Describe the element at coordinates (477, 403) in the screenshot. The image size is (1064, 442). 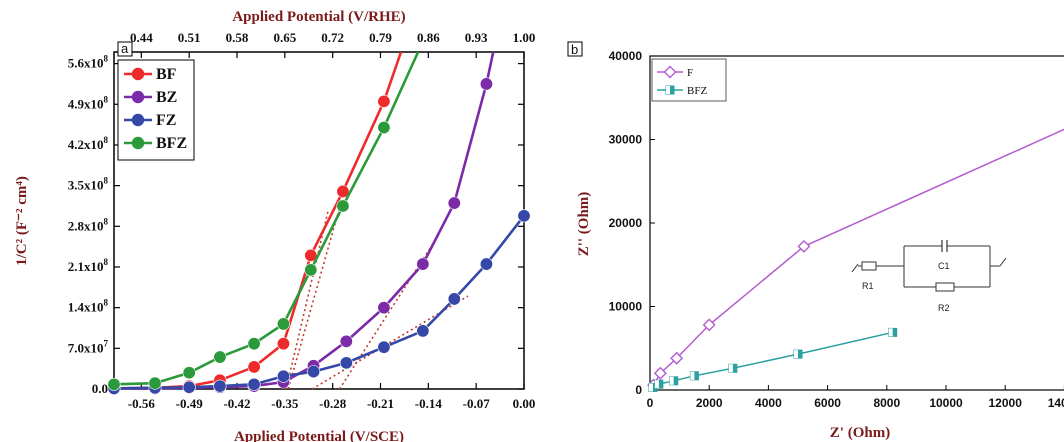
I see `panel-a-x-tick-label: -0.07` at that location.